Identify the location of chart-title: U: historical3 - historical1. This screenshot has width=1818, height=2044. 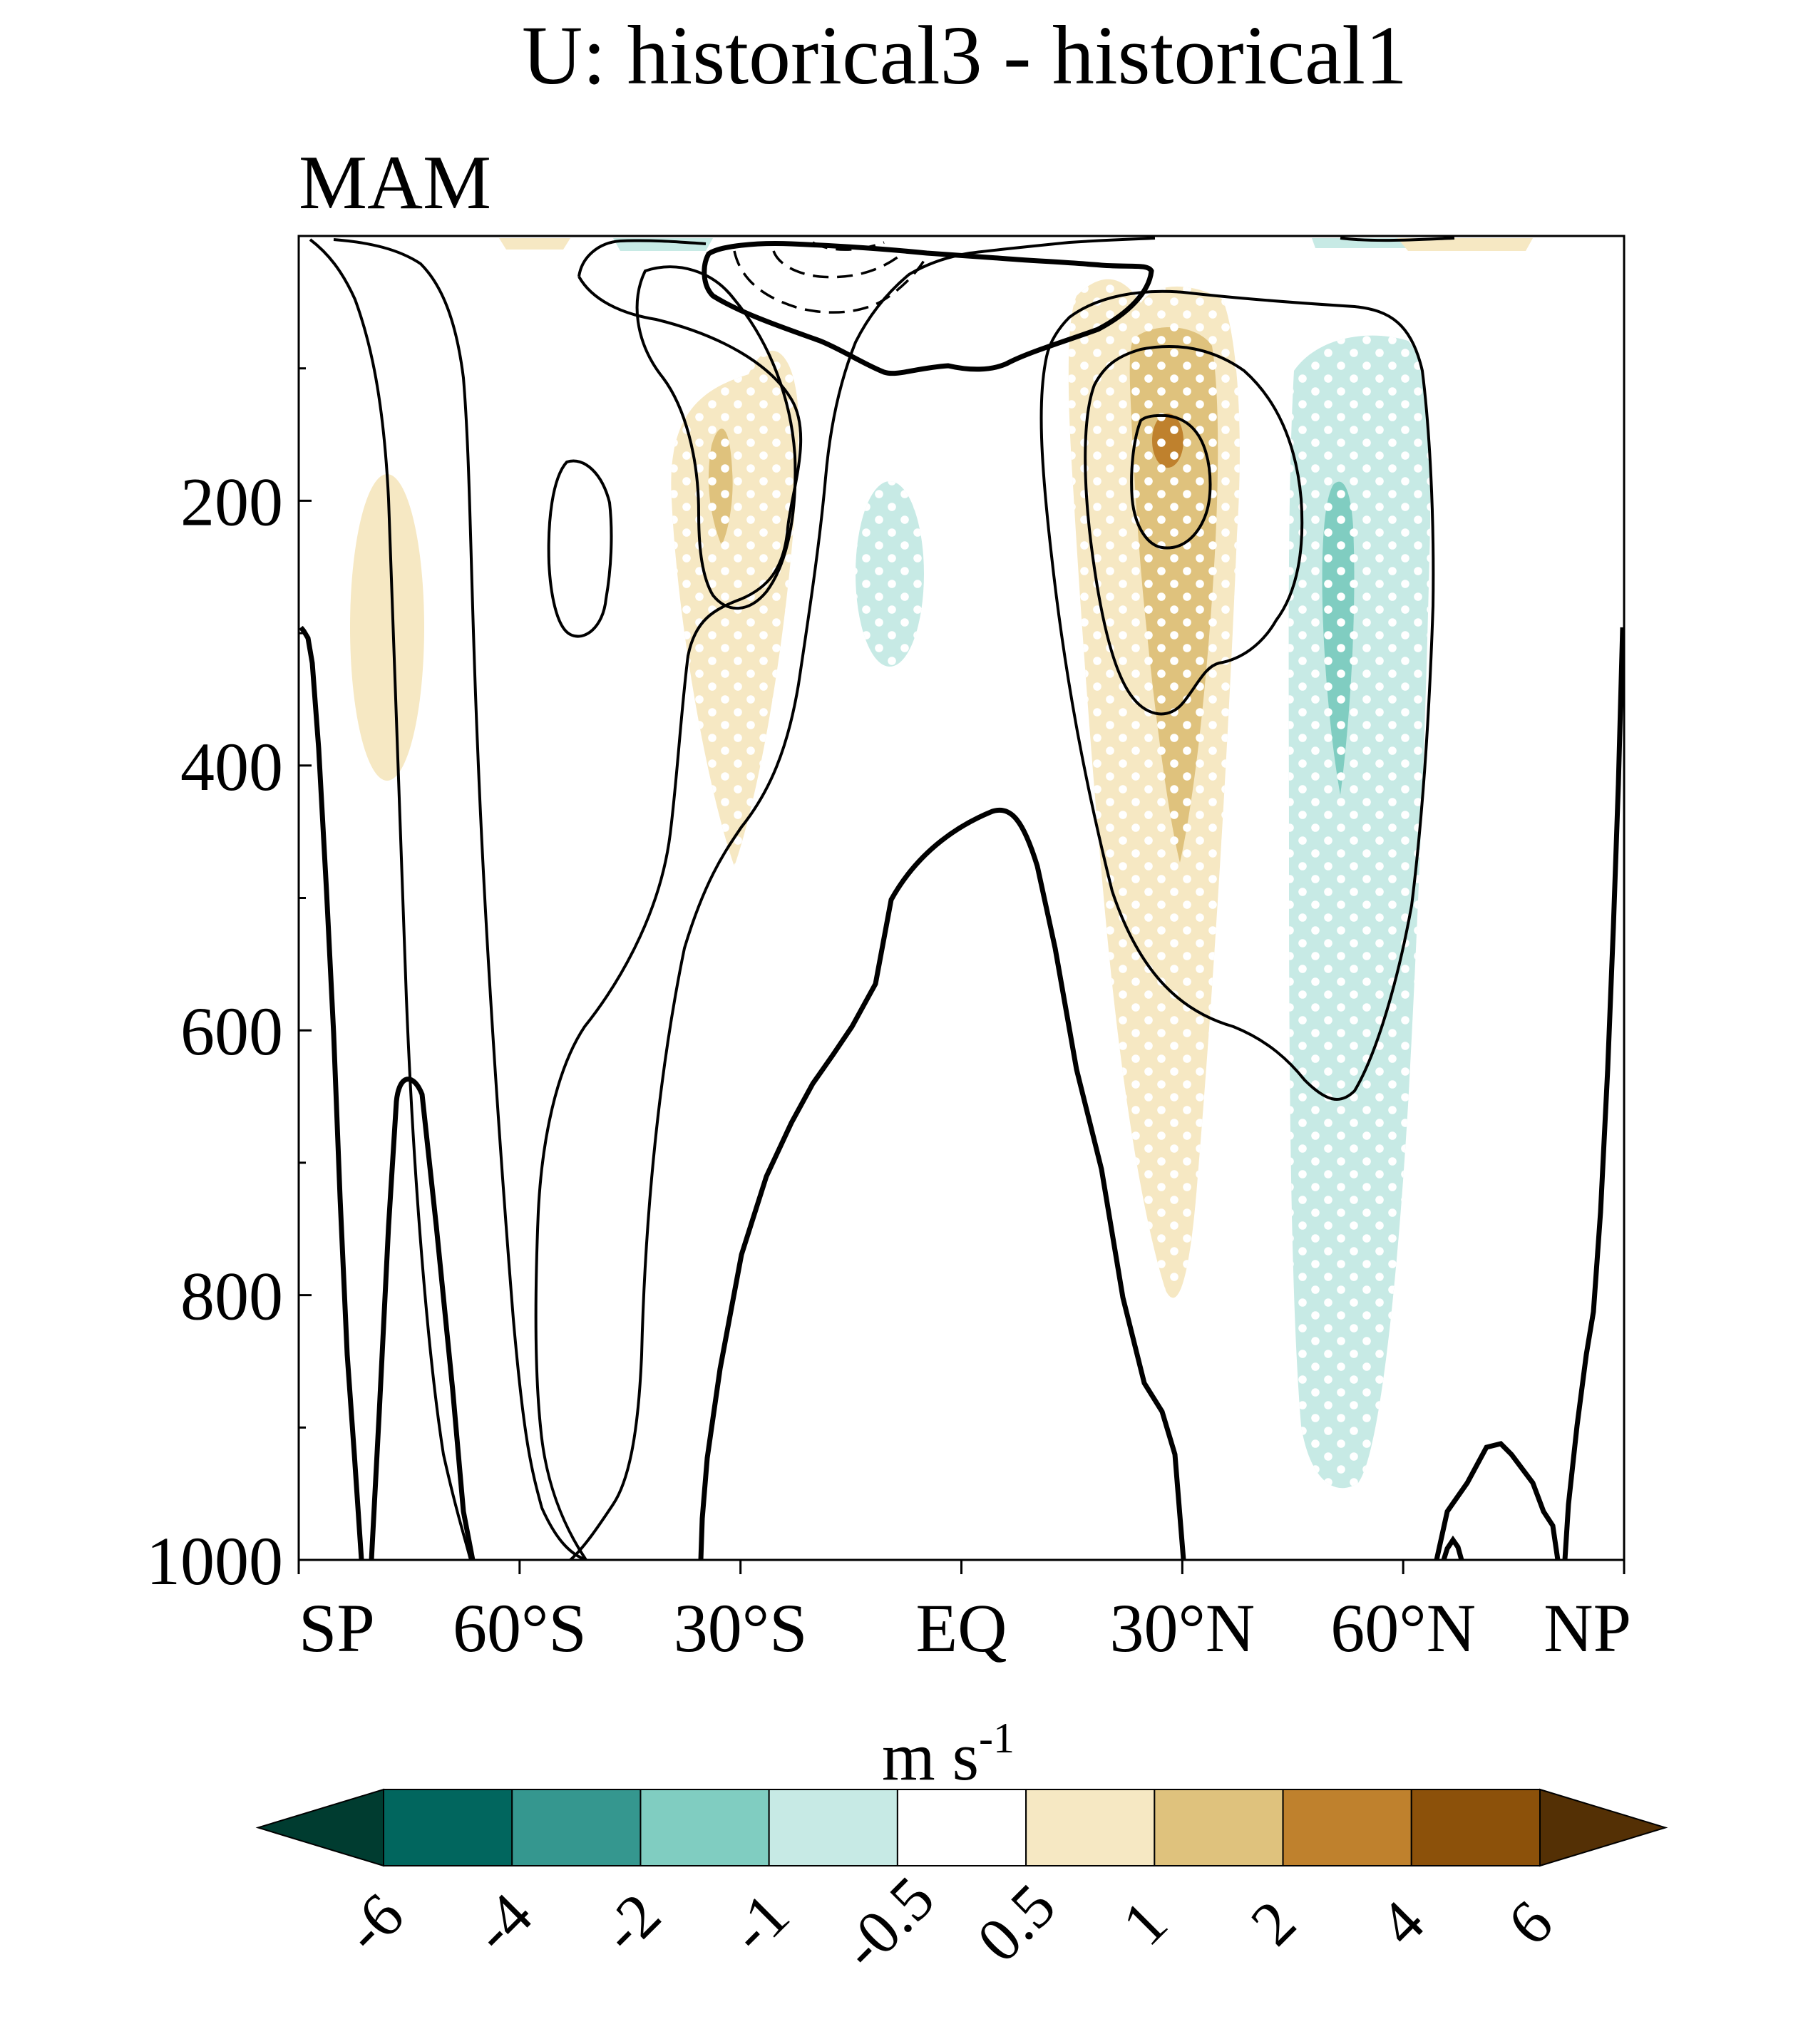
(964, 56).